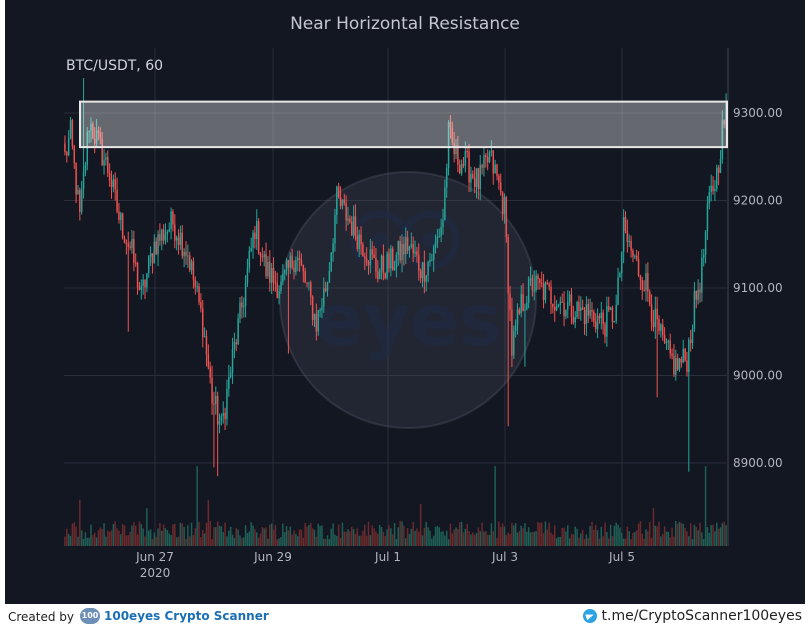 This screenshot has height=630, width=810. Describe the element at coordinates (385, 565) in the screenshot. I see `x-axis: Jun 27 2020 Jun 29 Jul 1 Jul 3 Jul 5` at that location.